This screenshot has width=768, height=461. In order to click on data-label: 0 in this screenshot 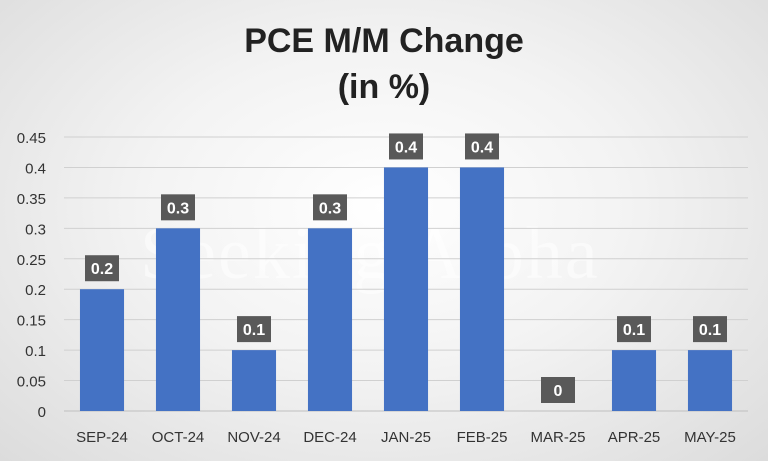, I will do `click(558, 391)`.